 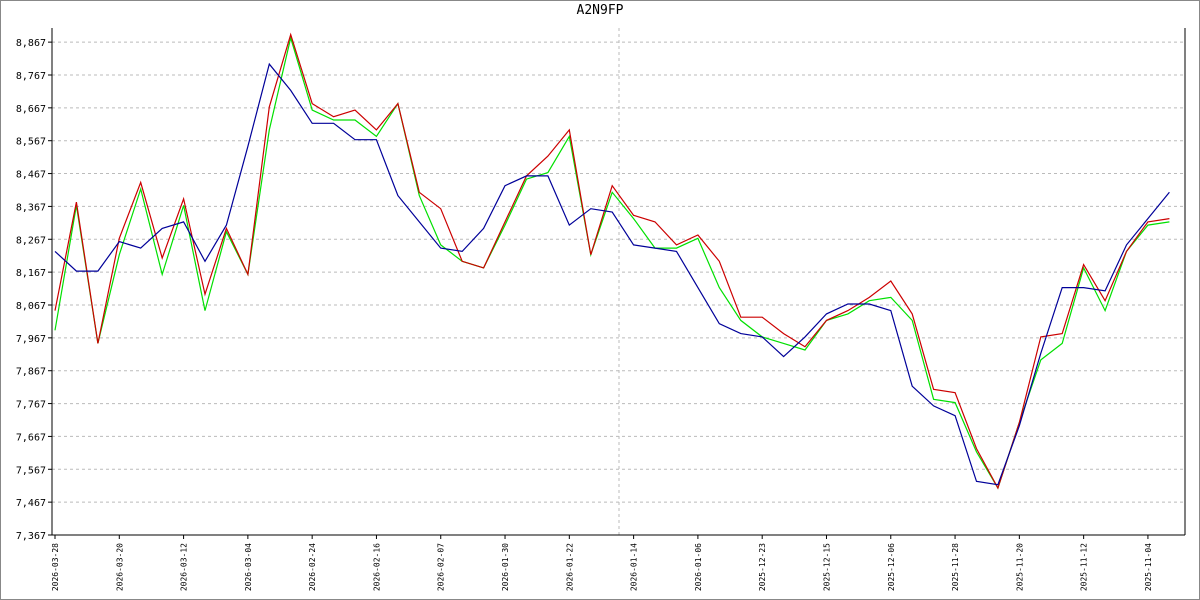 I want to click on y-tick-label: 7,667, so click(x=31, y=437).